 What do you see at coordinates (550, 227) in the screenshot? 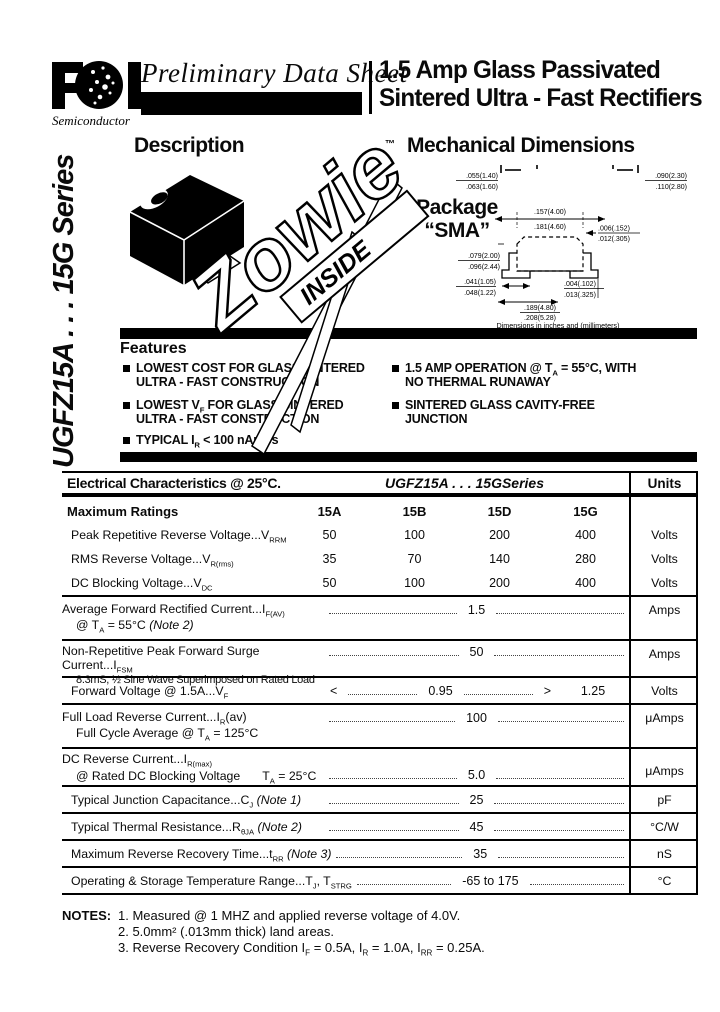
I see `svg-text: .181(4.60)` at bounding box center [550, 227].